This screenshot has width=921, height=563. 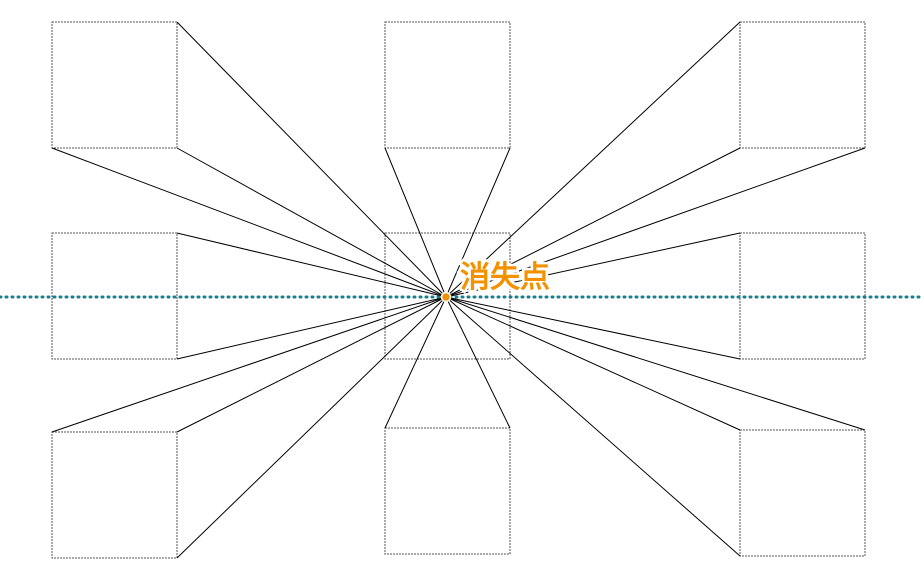 I want to click on front-face-middle-left, so click(x=114, y=296).